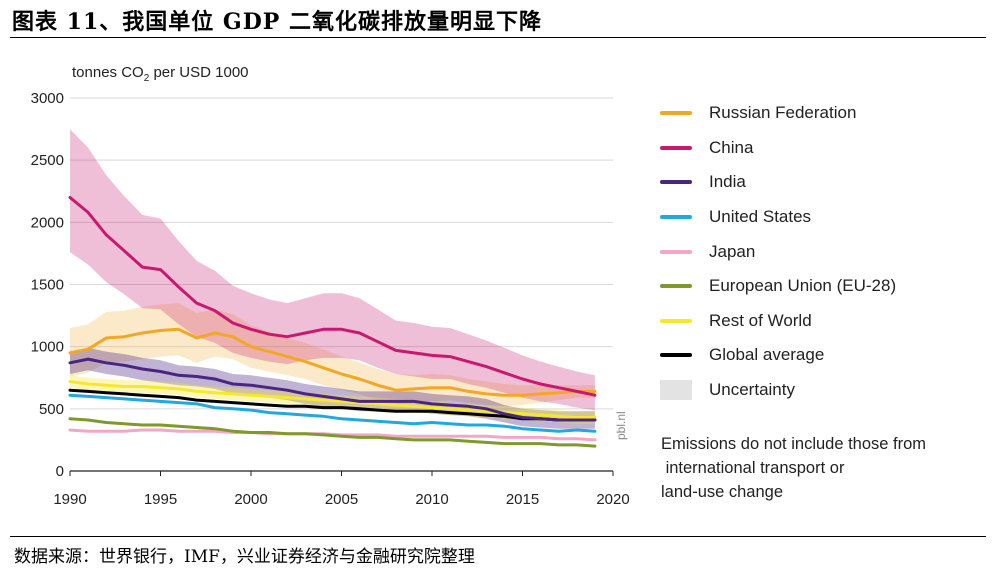 The width and height of the screenshot is (1006, 573). I want to click on x-tick-label: 2020, so click(612, 499).